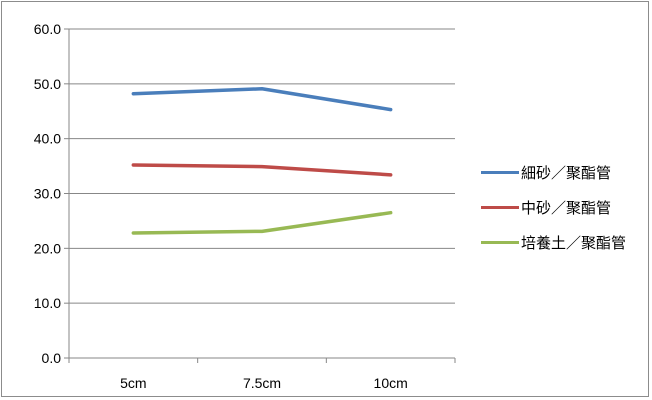 This screenshot has width=652, height=400. Describe the element at coordinates (566, 208) in the screenshot. I see `legend-label-series-2: 中砂／聚酯管` at that location.